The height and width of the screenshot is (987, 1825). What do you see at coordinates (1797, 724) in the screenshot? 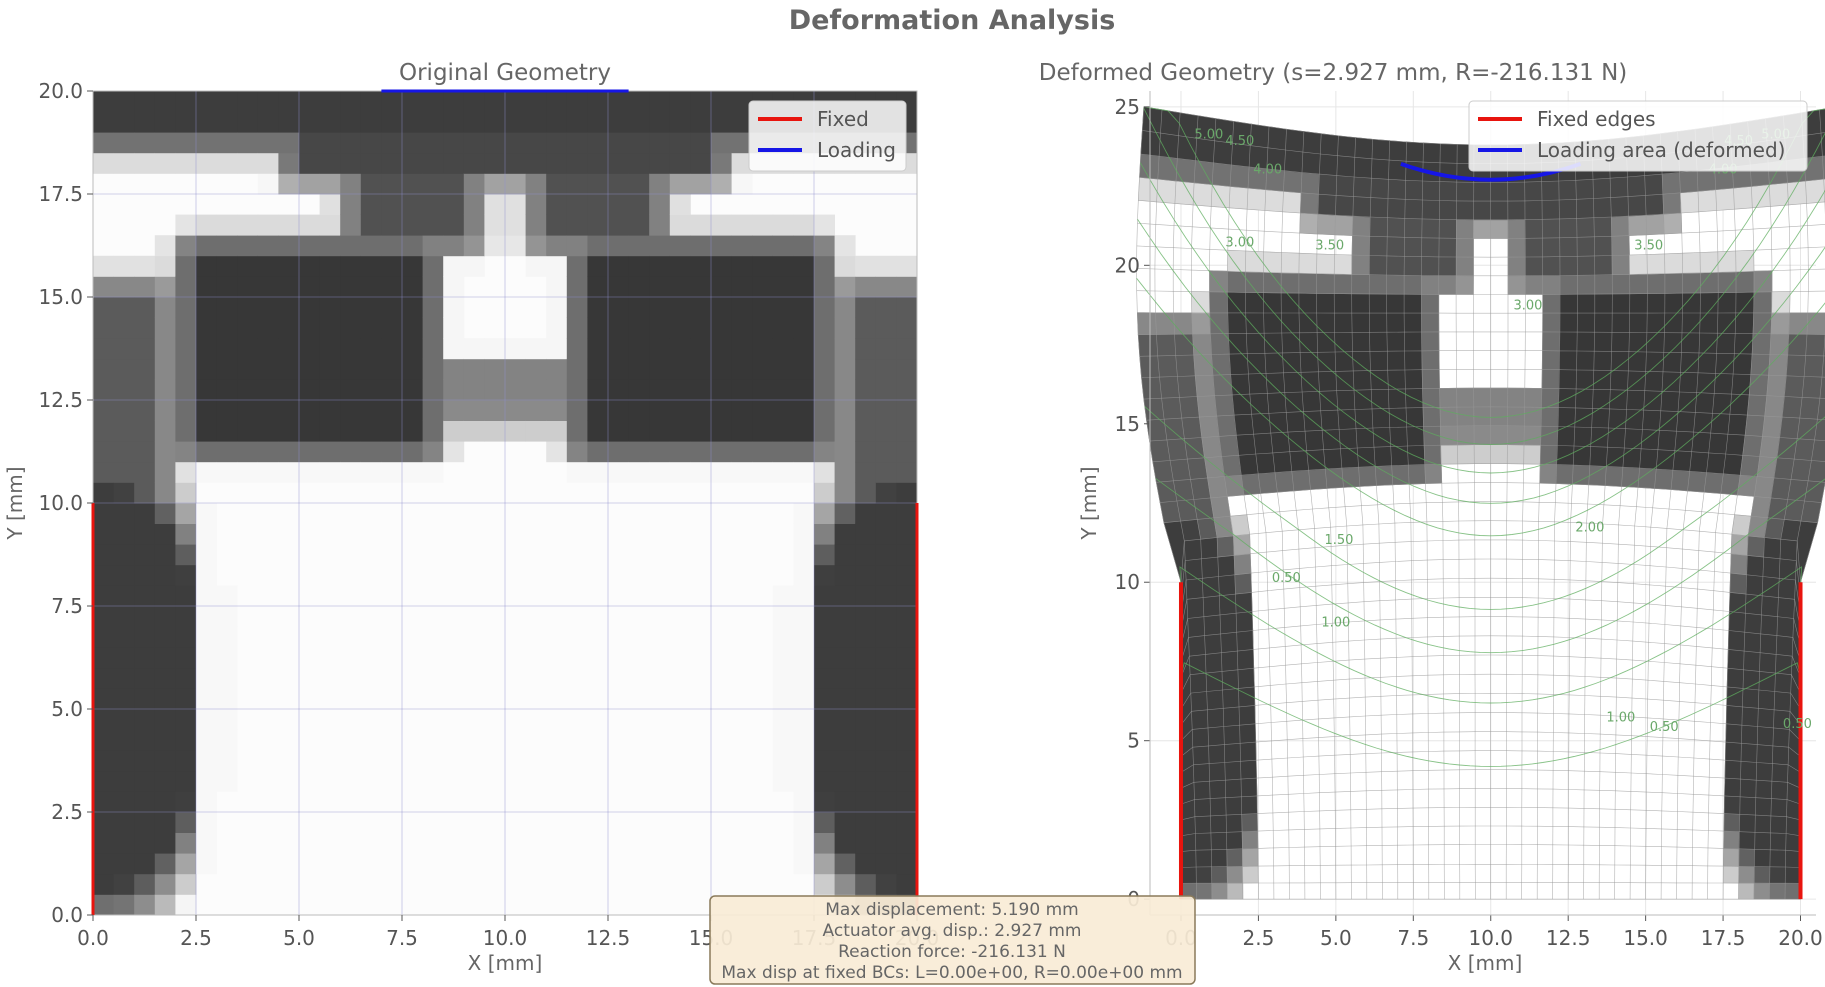
I see `contour-label: 0.50` at bounding box center [1797, 724].